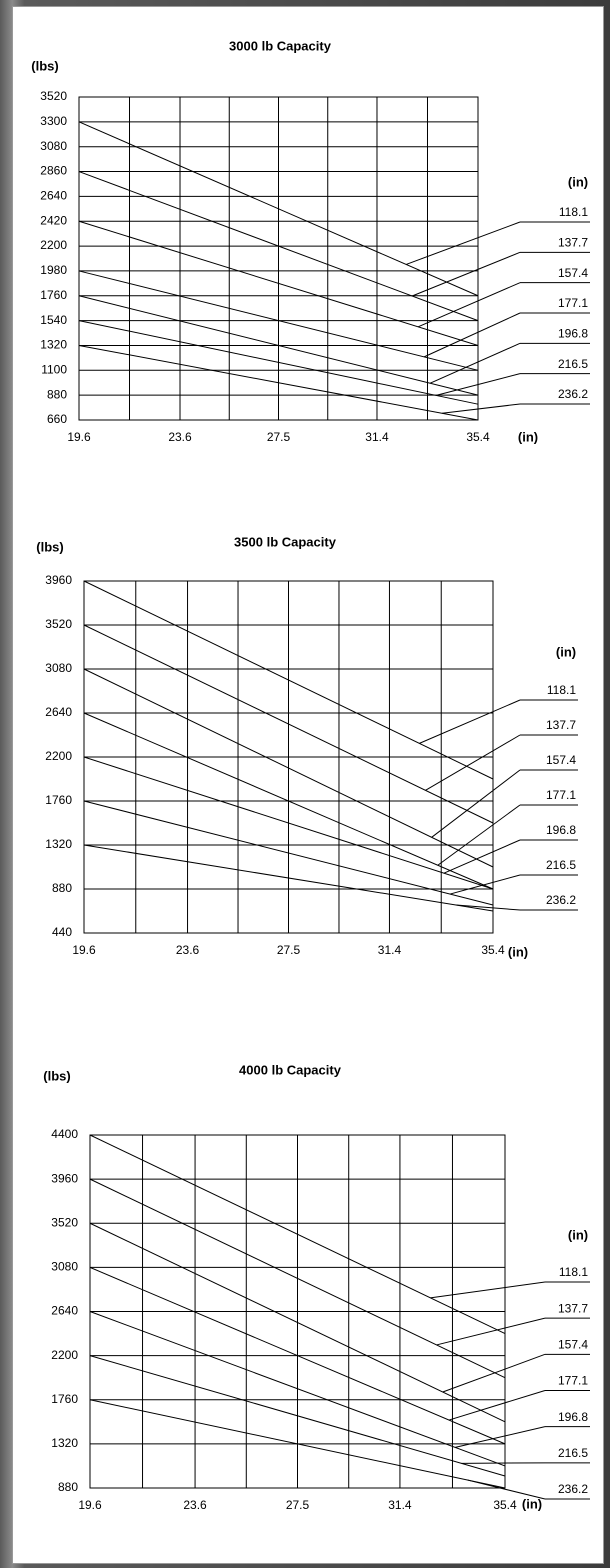 The width and height of the screenshot is (610, 1568). Describe the element at coordinates (53, 320) in the screenshot. I see `y-tick-label: 1540` at that location.